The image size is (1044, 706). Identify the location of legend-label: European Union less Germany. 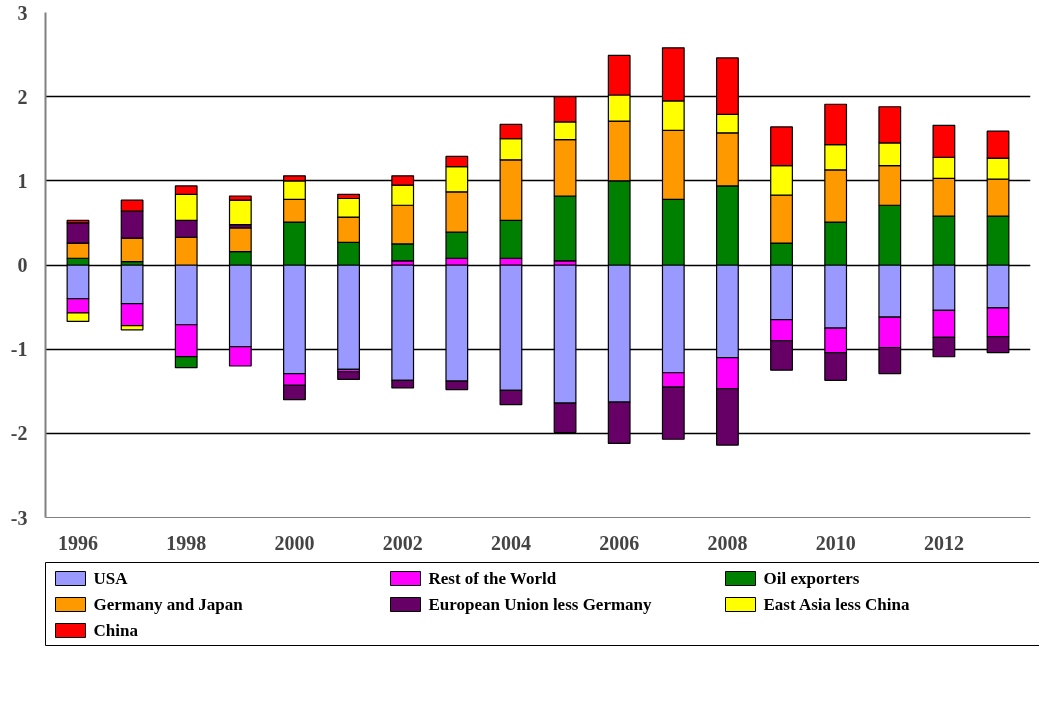
(540, 604).